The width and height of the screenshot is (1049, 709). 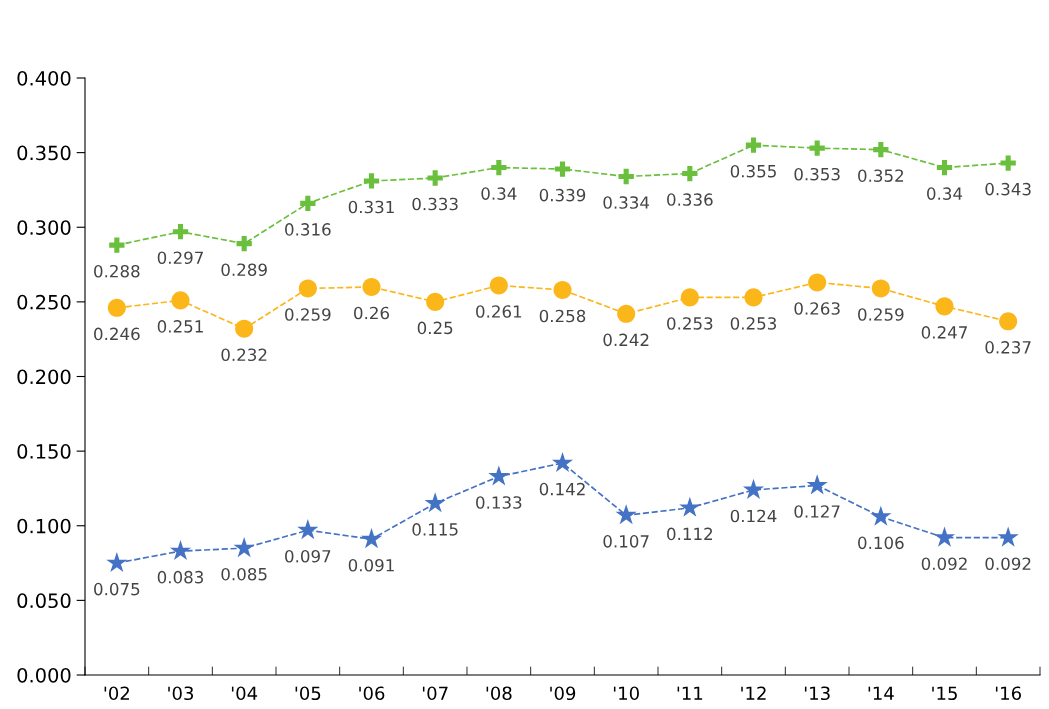 I want to click on data-label: 0.112, so click(x=690, y=534).